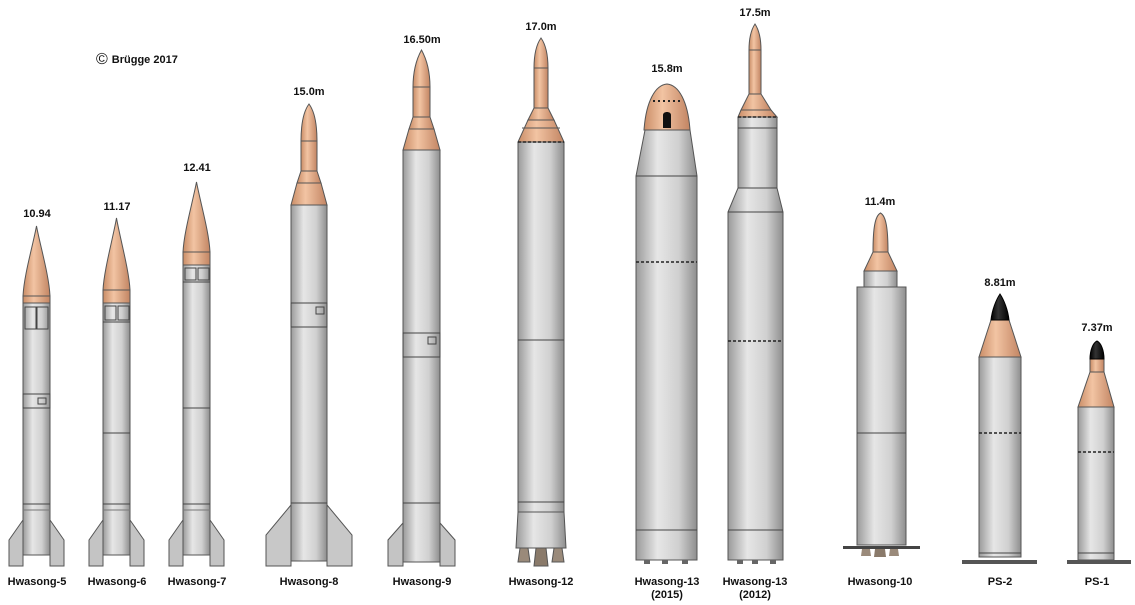  Describe the element at coordinates (144, 60) in the screenshot. I see `credit-text: Brügge 2017` at that location.